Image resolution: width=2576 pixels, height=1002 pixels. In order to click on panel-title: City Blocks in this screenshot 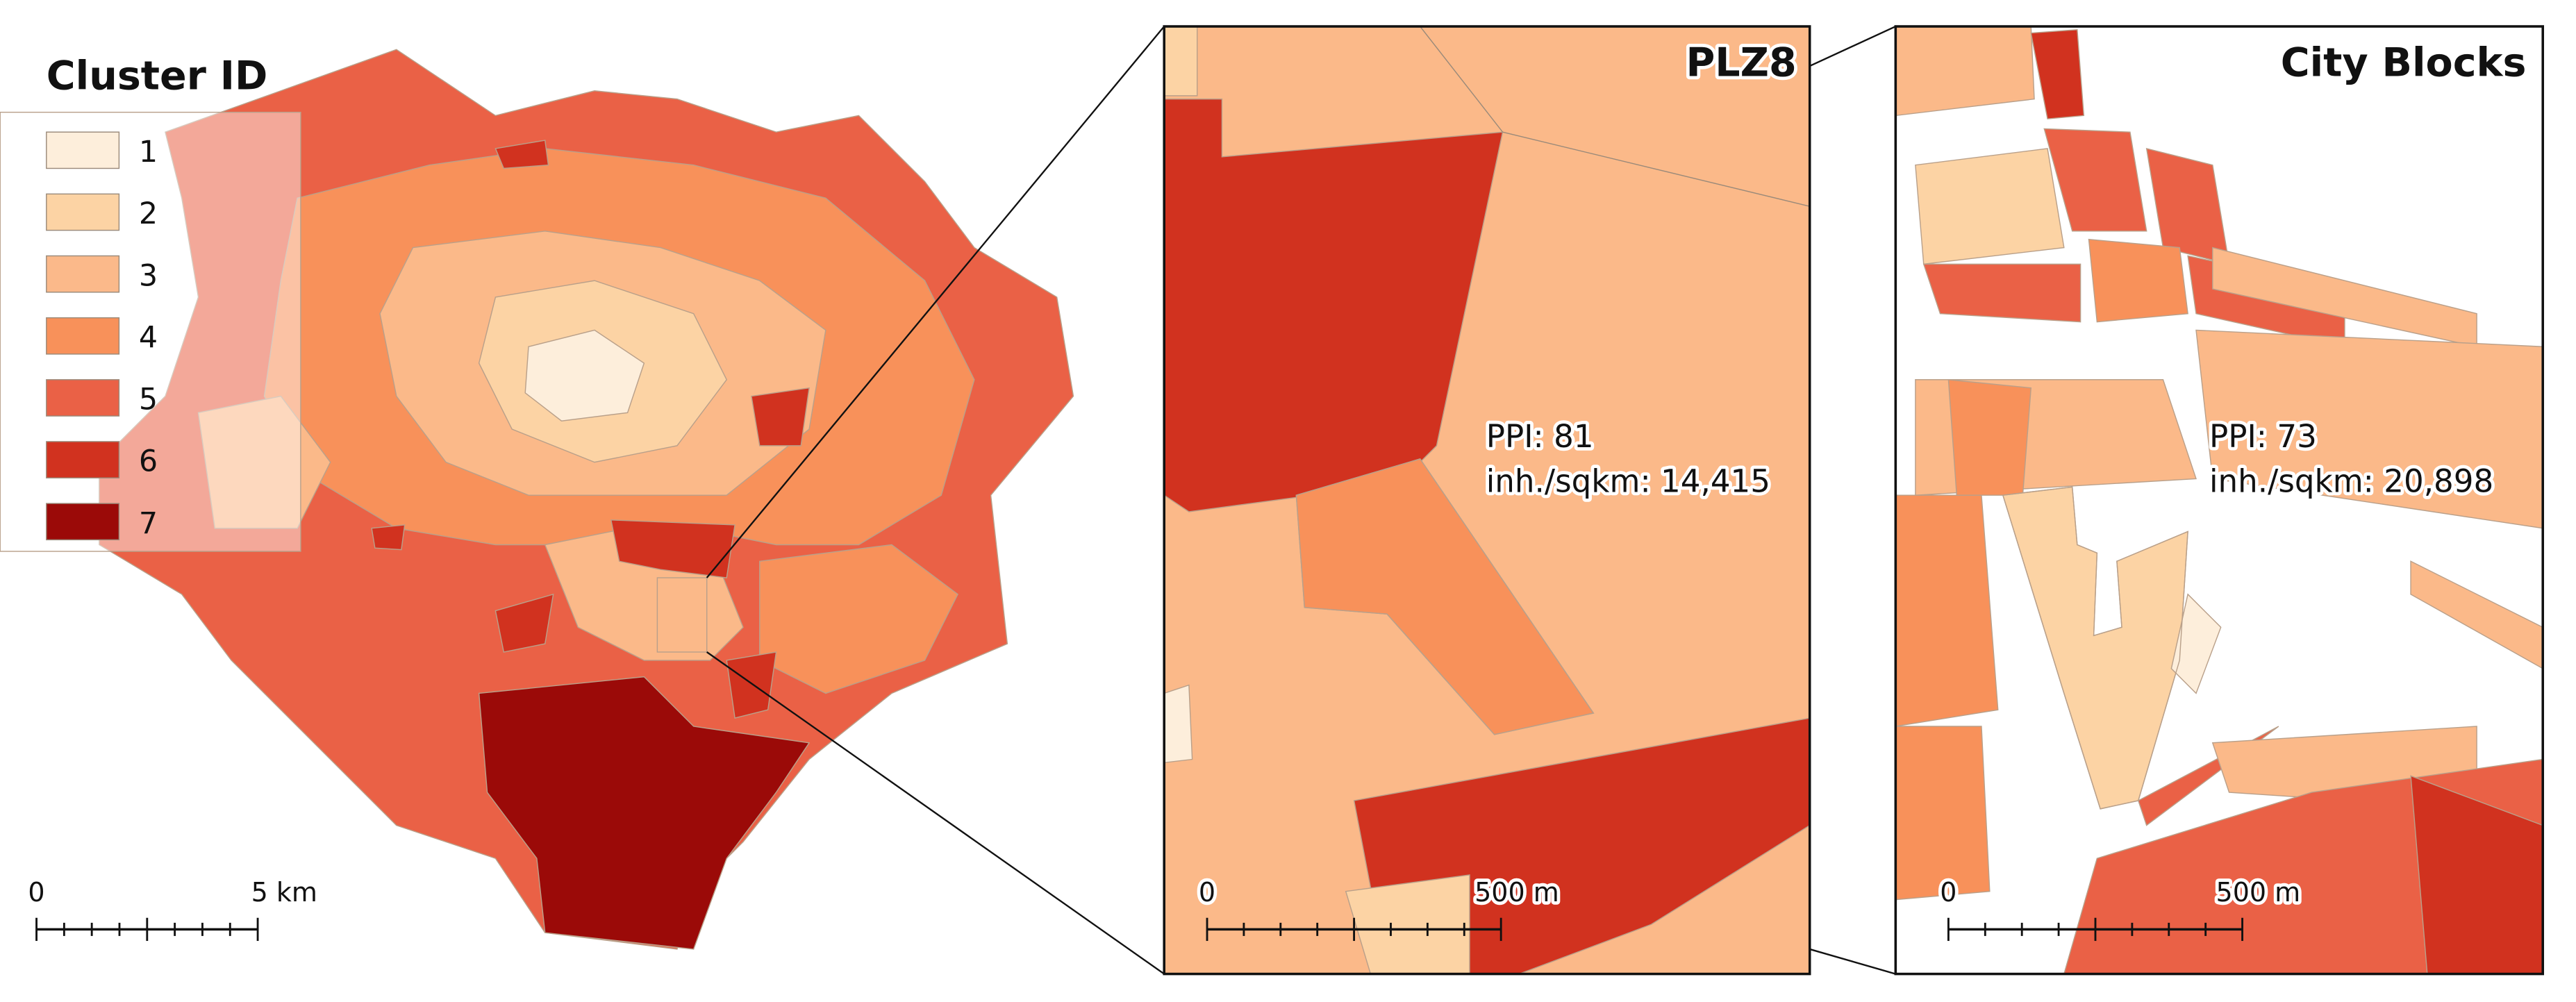, I will do `click(2404, 62)`.